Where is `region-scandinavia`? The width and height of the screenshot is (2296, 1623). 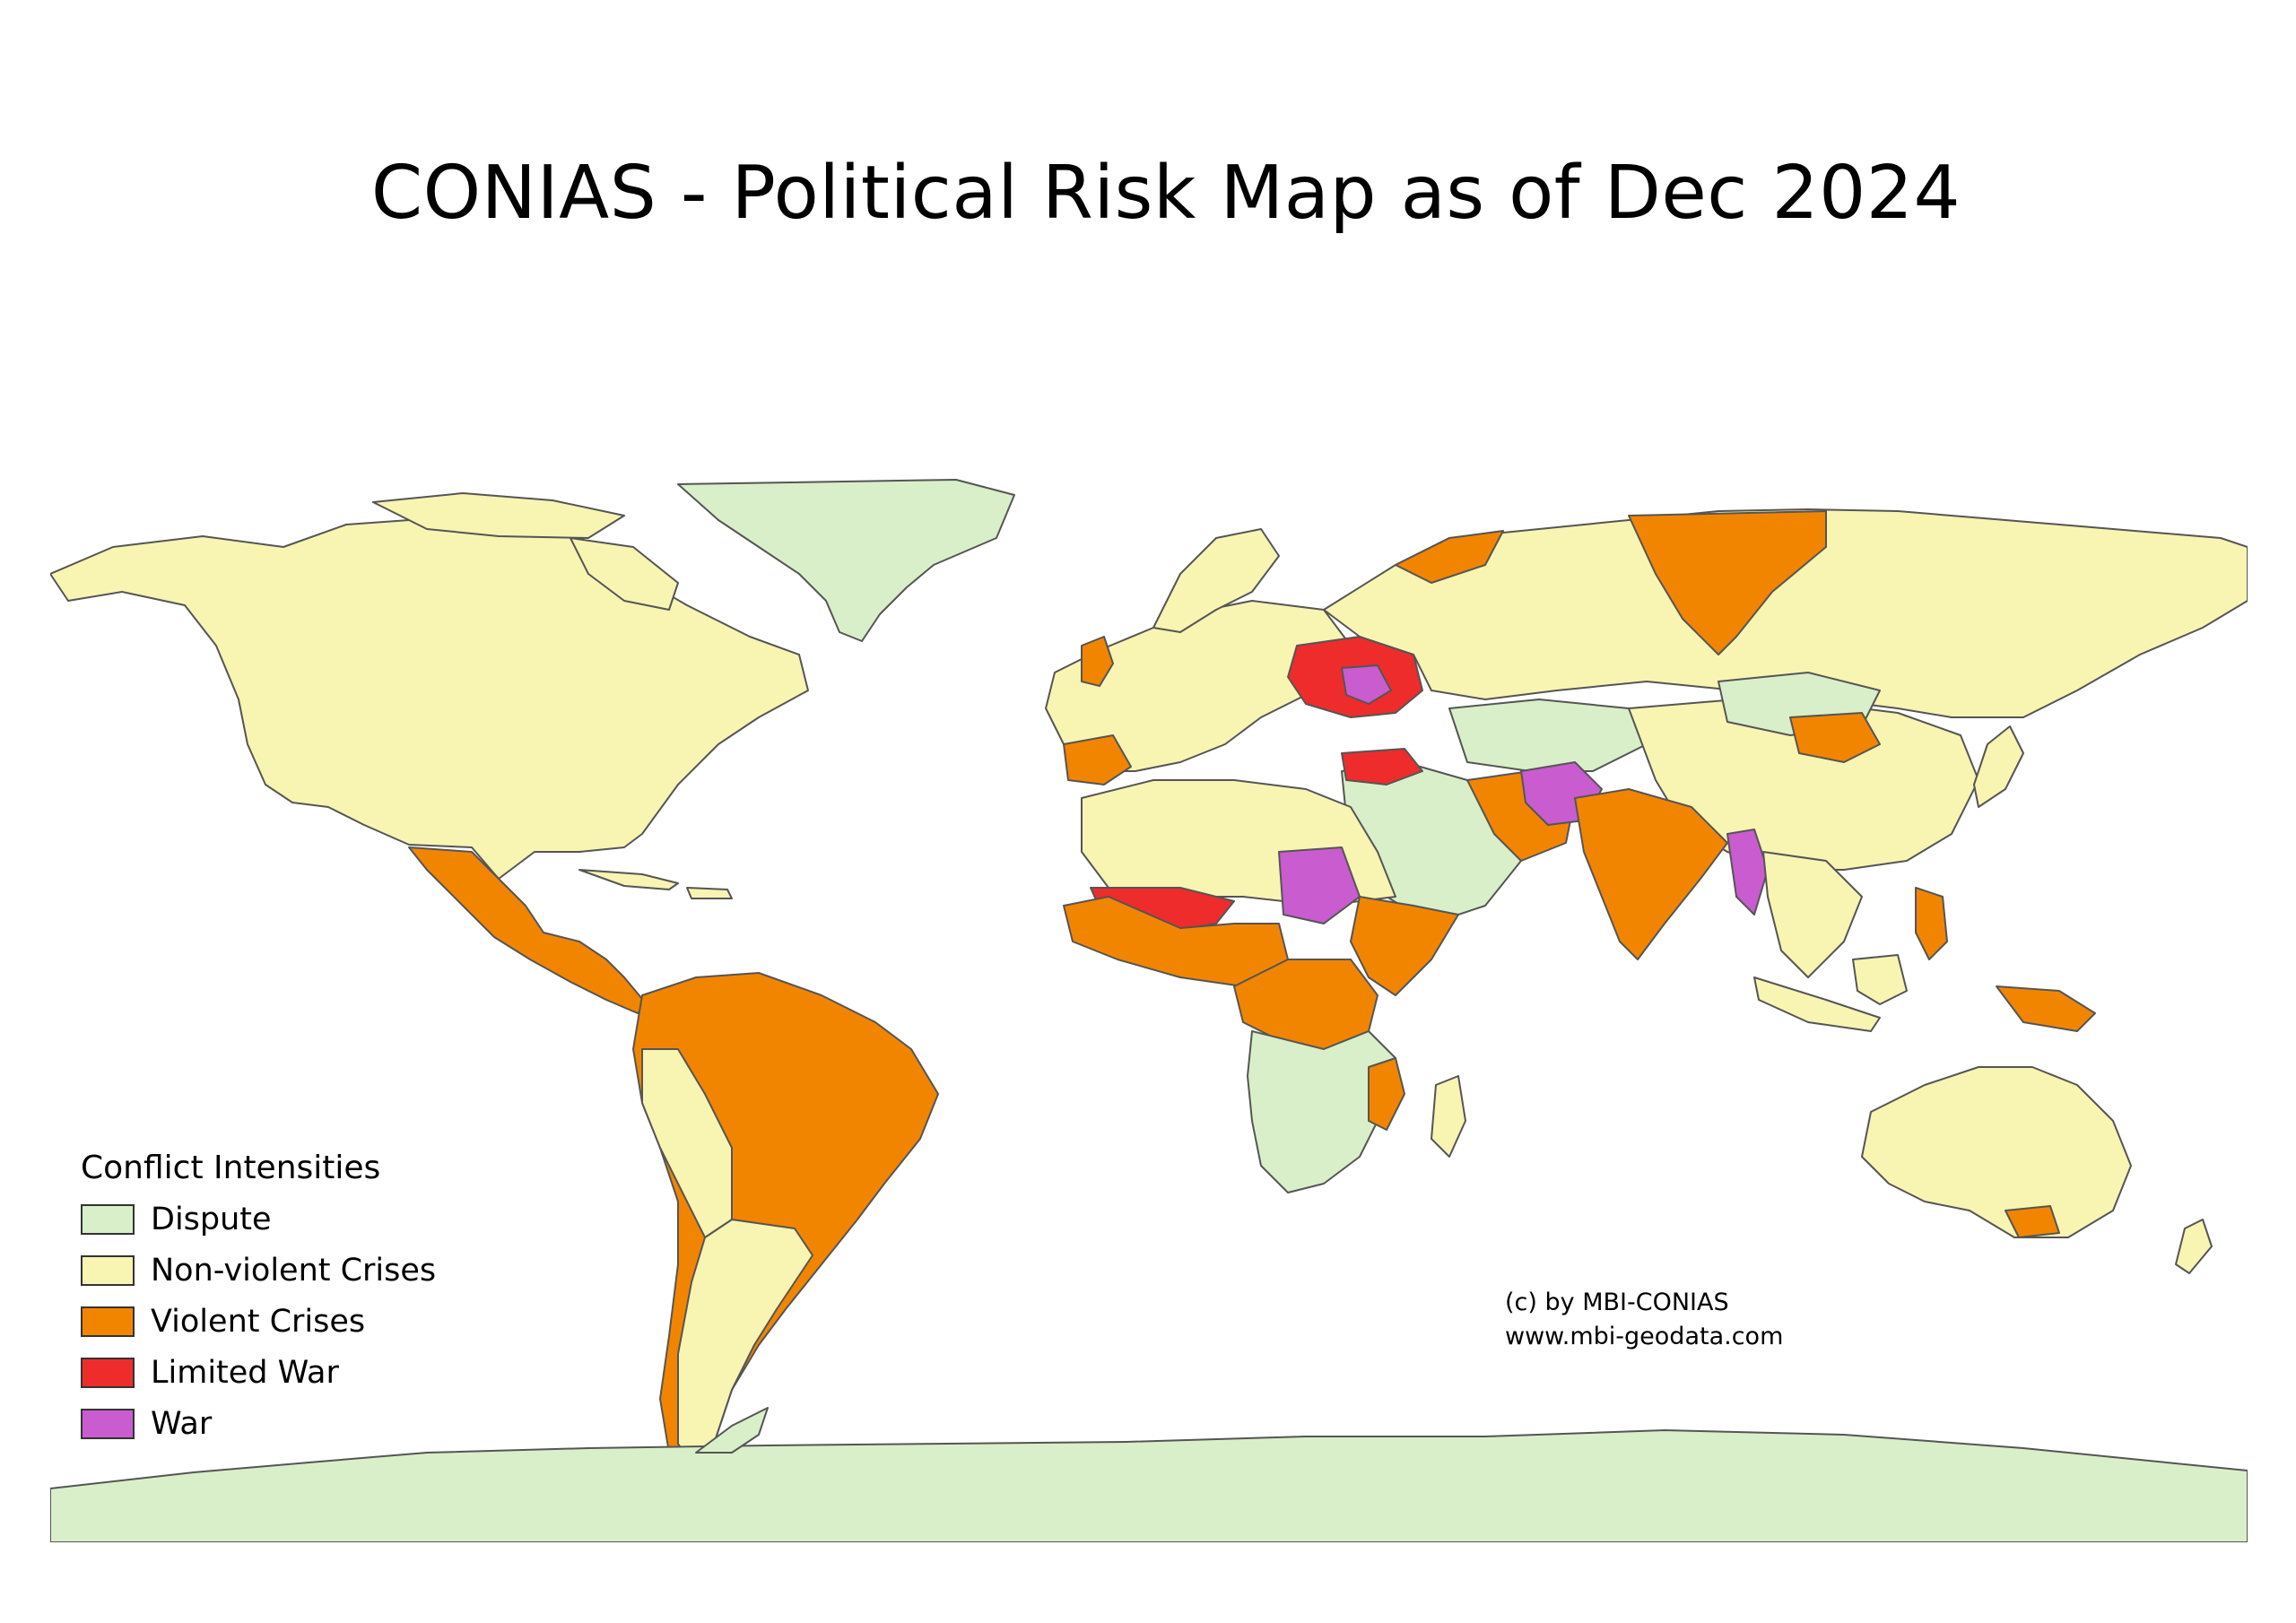
region-scandinavia is located at coordinates (1216, 580).